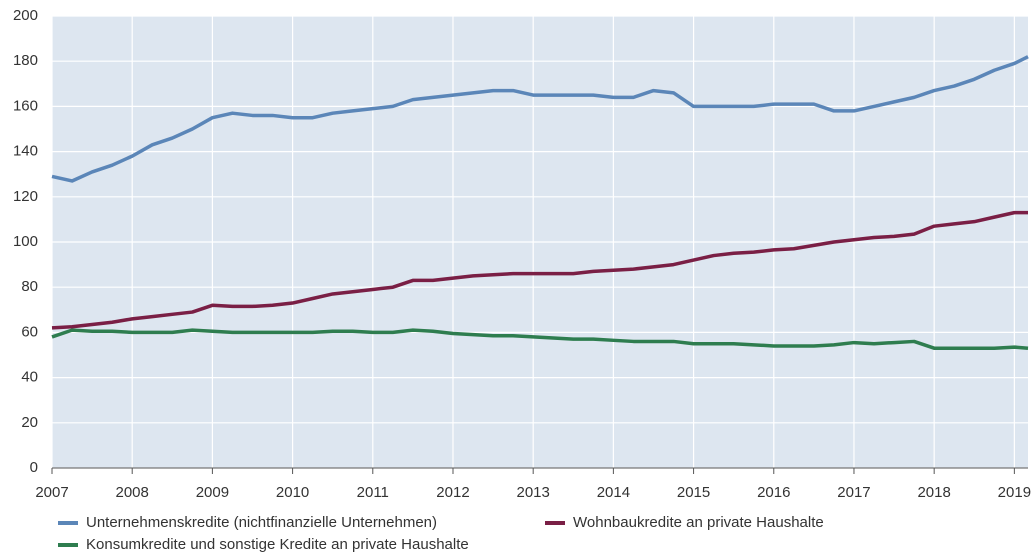  I want to click on x-tick-label: 2014, so click(613, 492).